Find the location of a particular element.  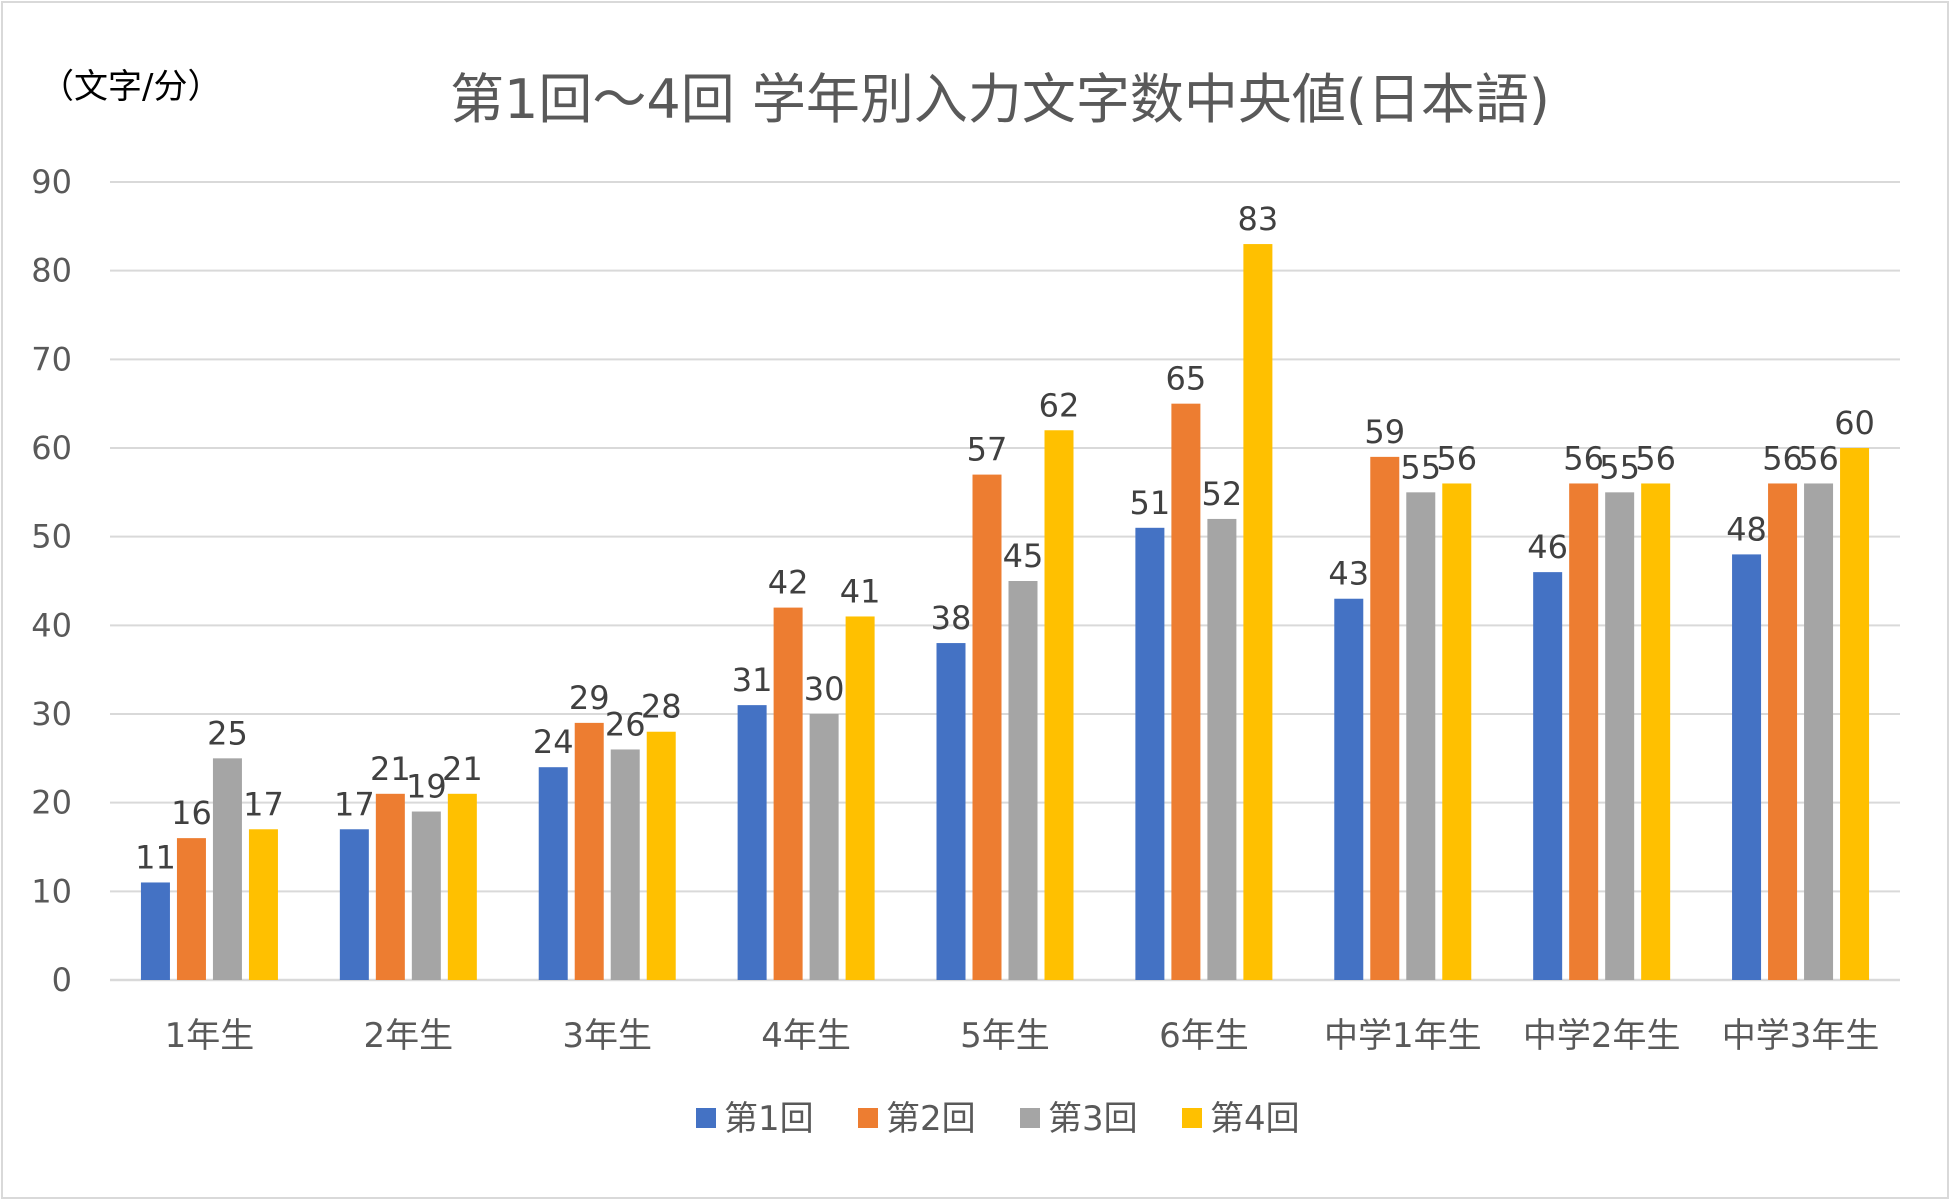

x-category-label: 6年生 is located at coordinates (1204, 1036).